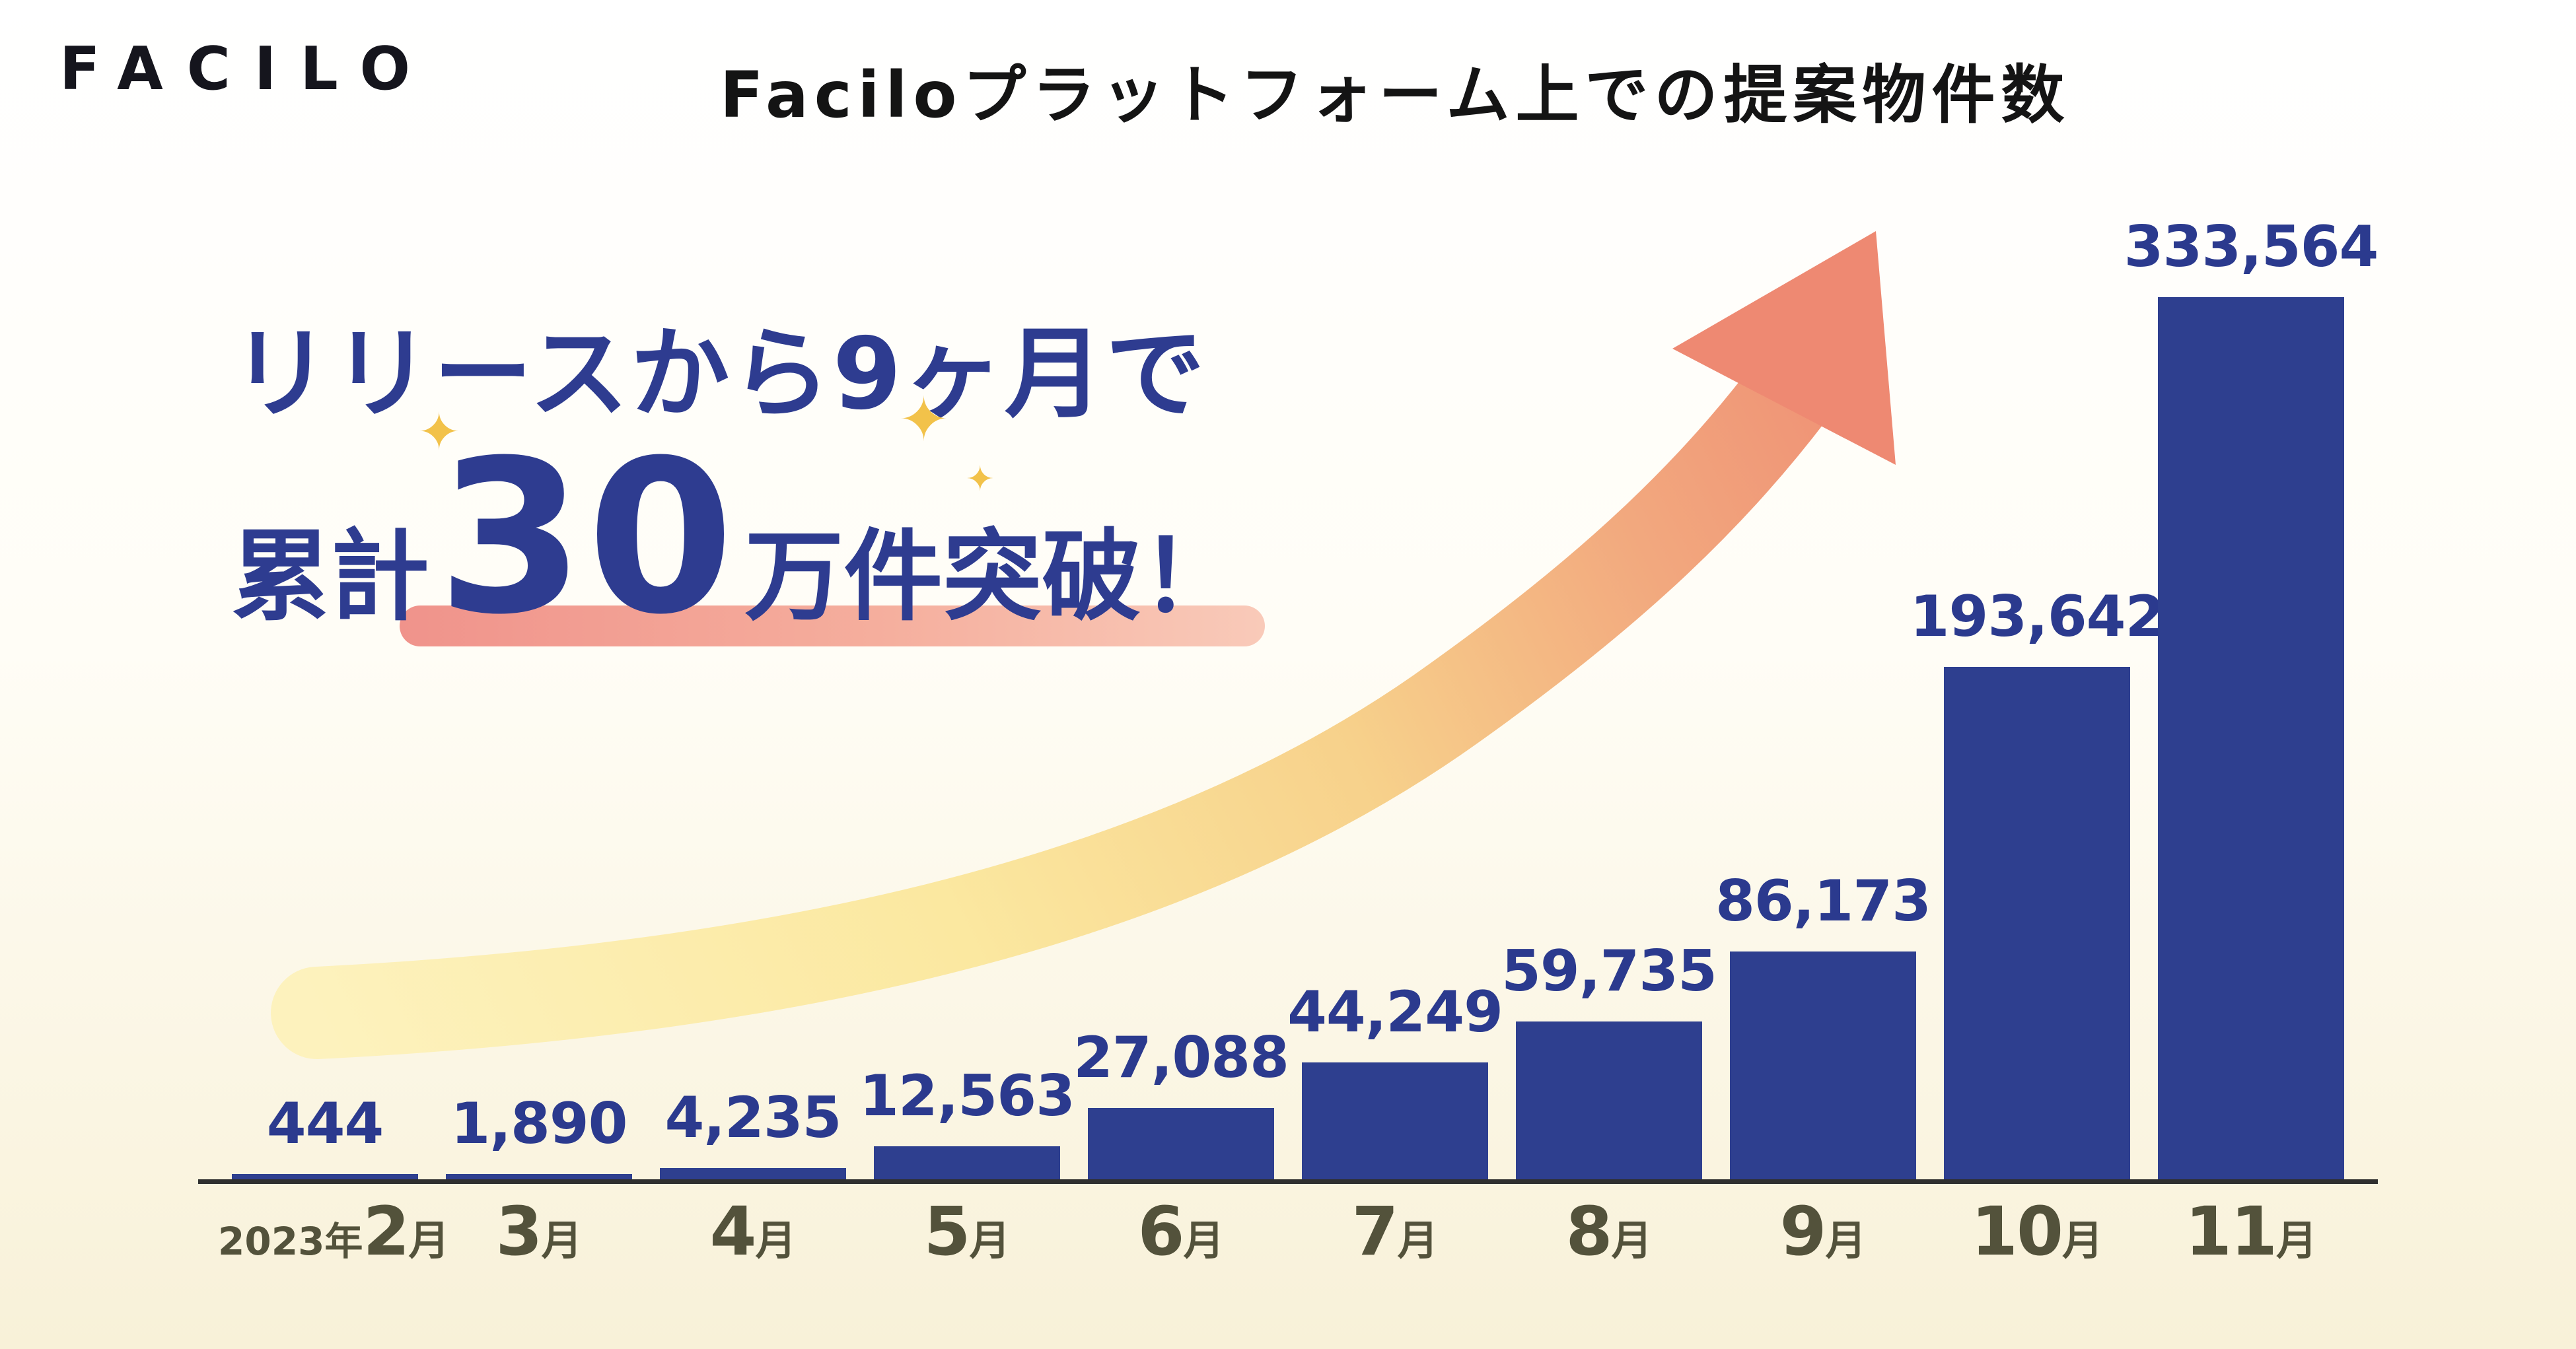  What do you see at coordinates (1395, 1012) in the screenshot?
I see `bar-value-label: 44,249` at bounding box center [1395, 1012].